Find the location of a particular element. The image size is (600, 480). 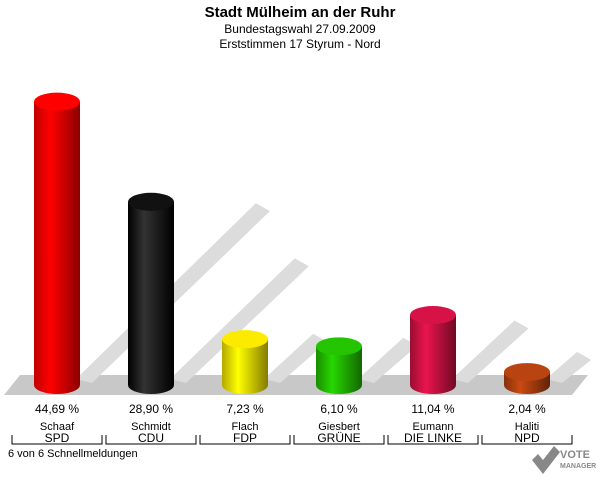

reporting-status: 6 von 6 Schnellmeldungen is located at coordinates (73, 454).